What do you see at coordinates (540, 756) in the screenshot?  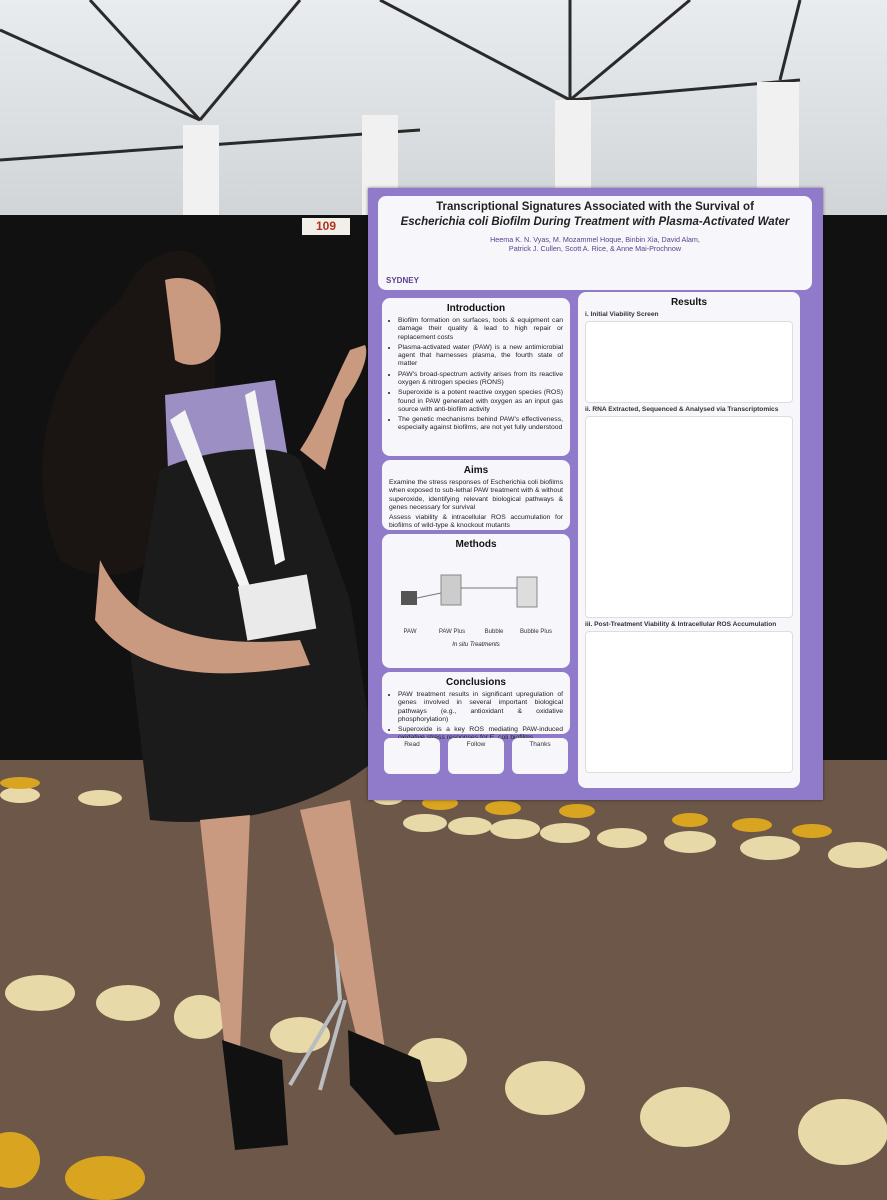 I see `footer-box: Thanks` at bounding box center [540, 756].